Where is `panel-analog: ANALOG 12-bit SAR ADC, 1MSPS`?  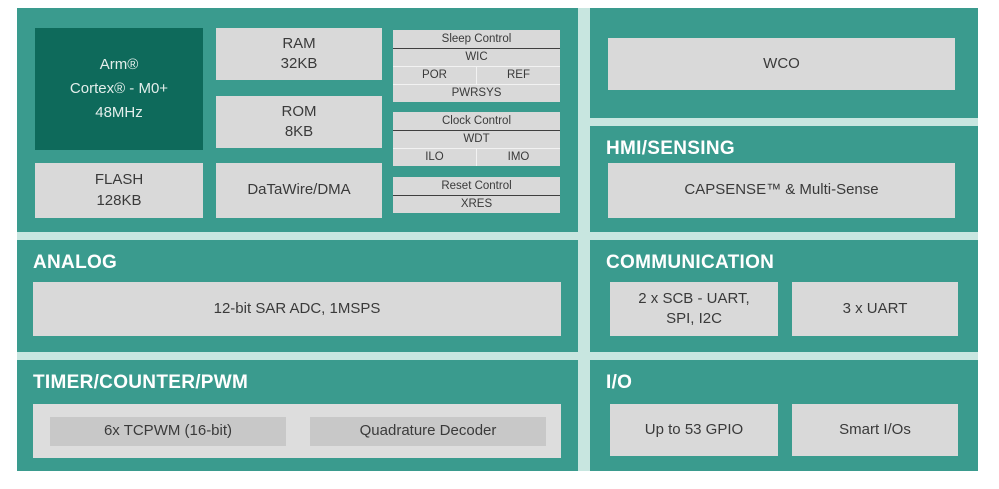 panel-analog: ANALOG 12-bit SAR ADC, 1MSPS is located at coordinates (297, 296).